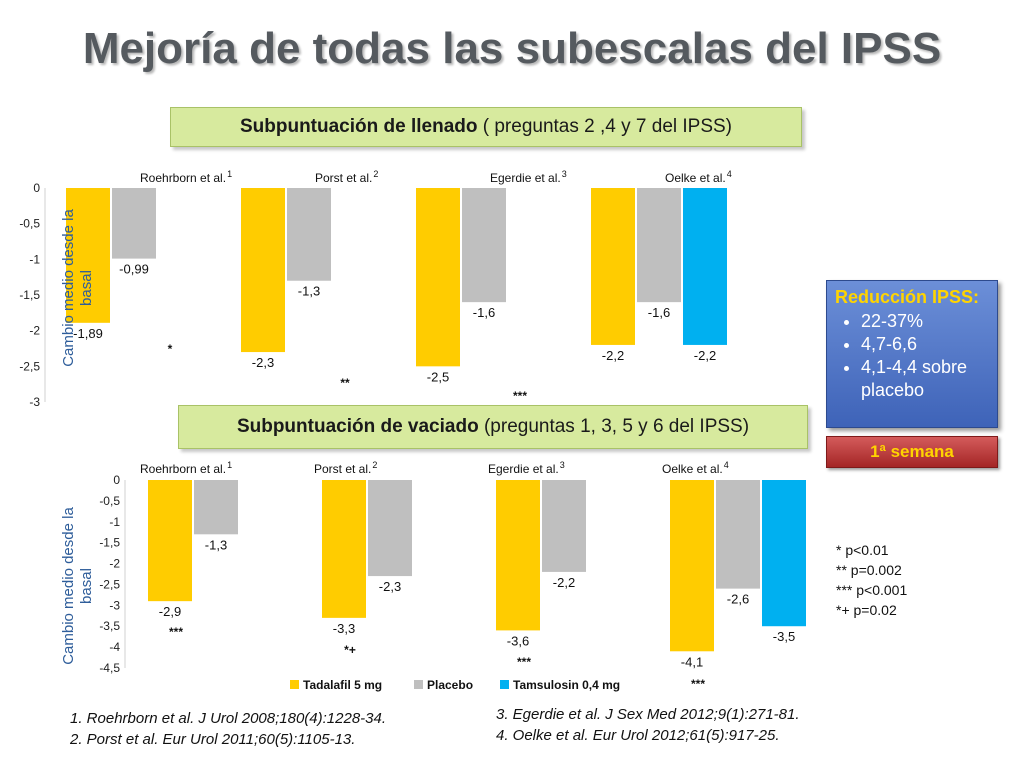  Describe the element at coordinates (869, 570) in the screenshot. I see `p-value-line: ** p=0.002` at that location.